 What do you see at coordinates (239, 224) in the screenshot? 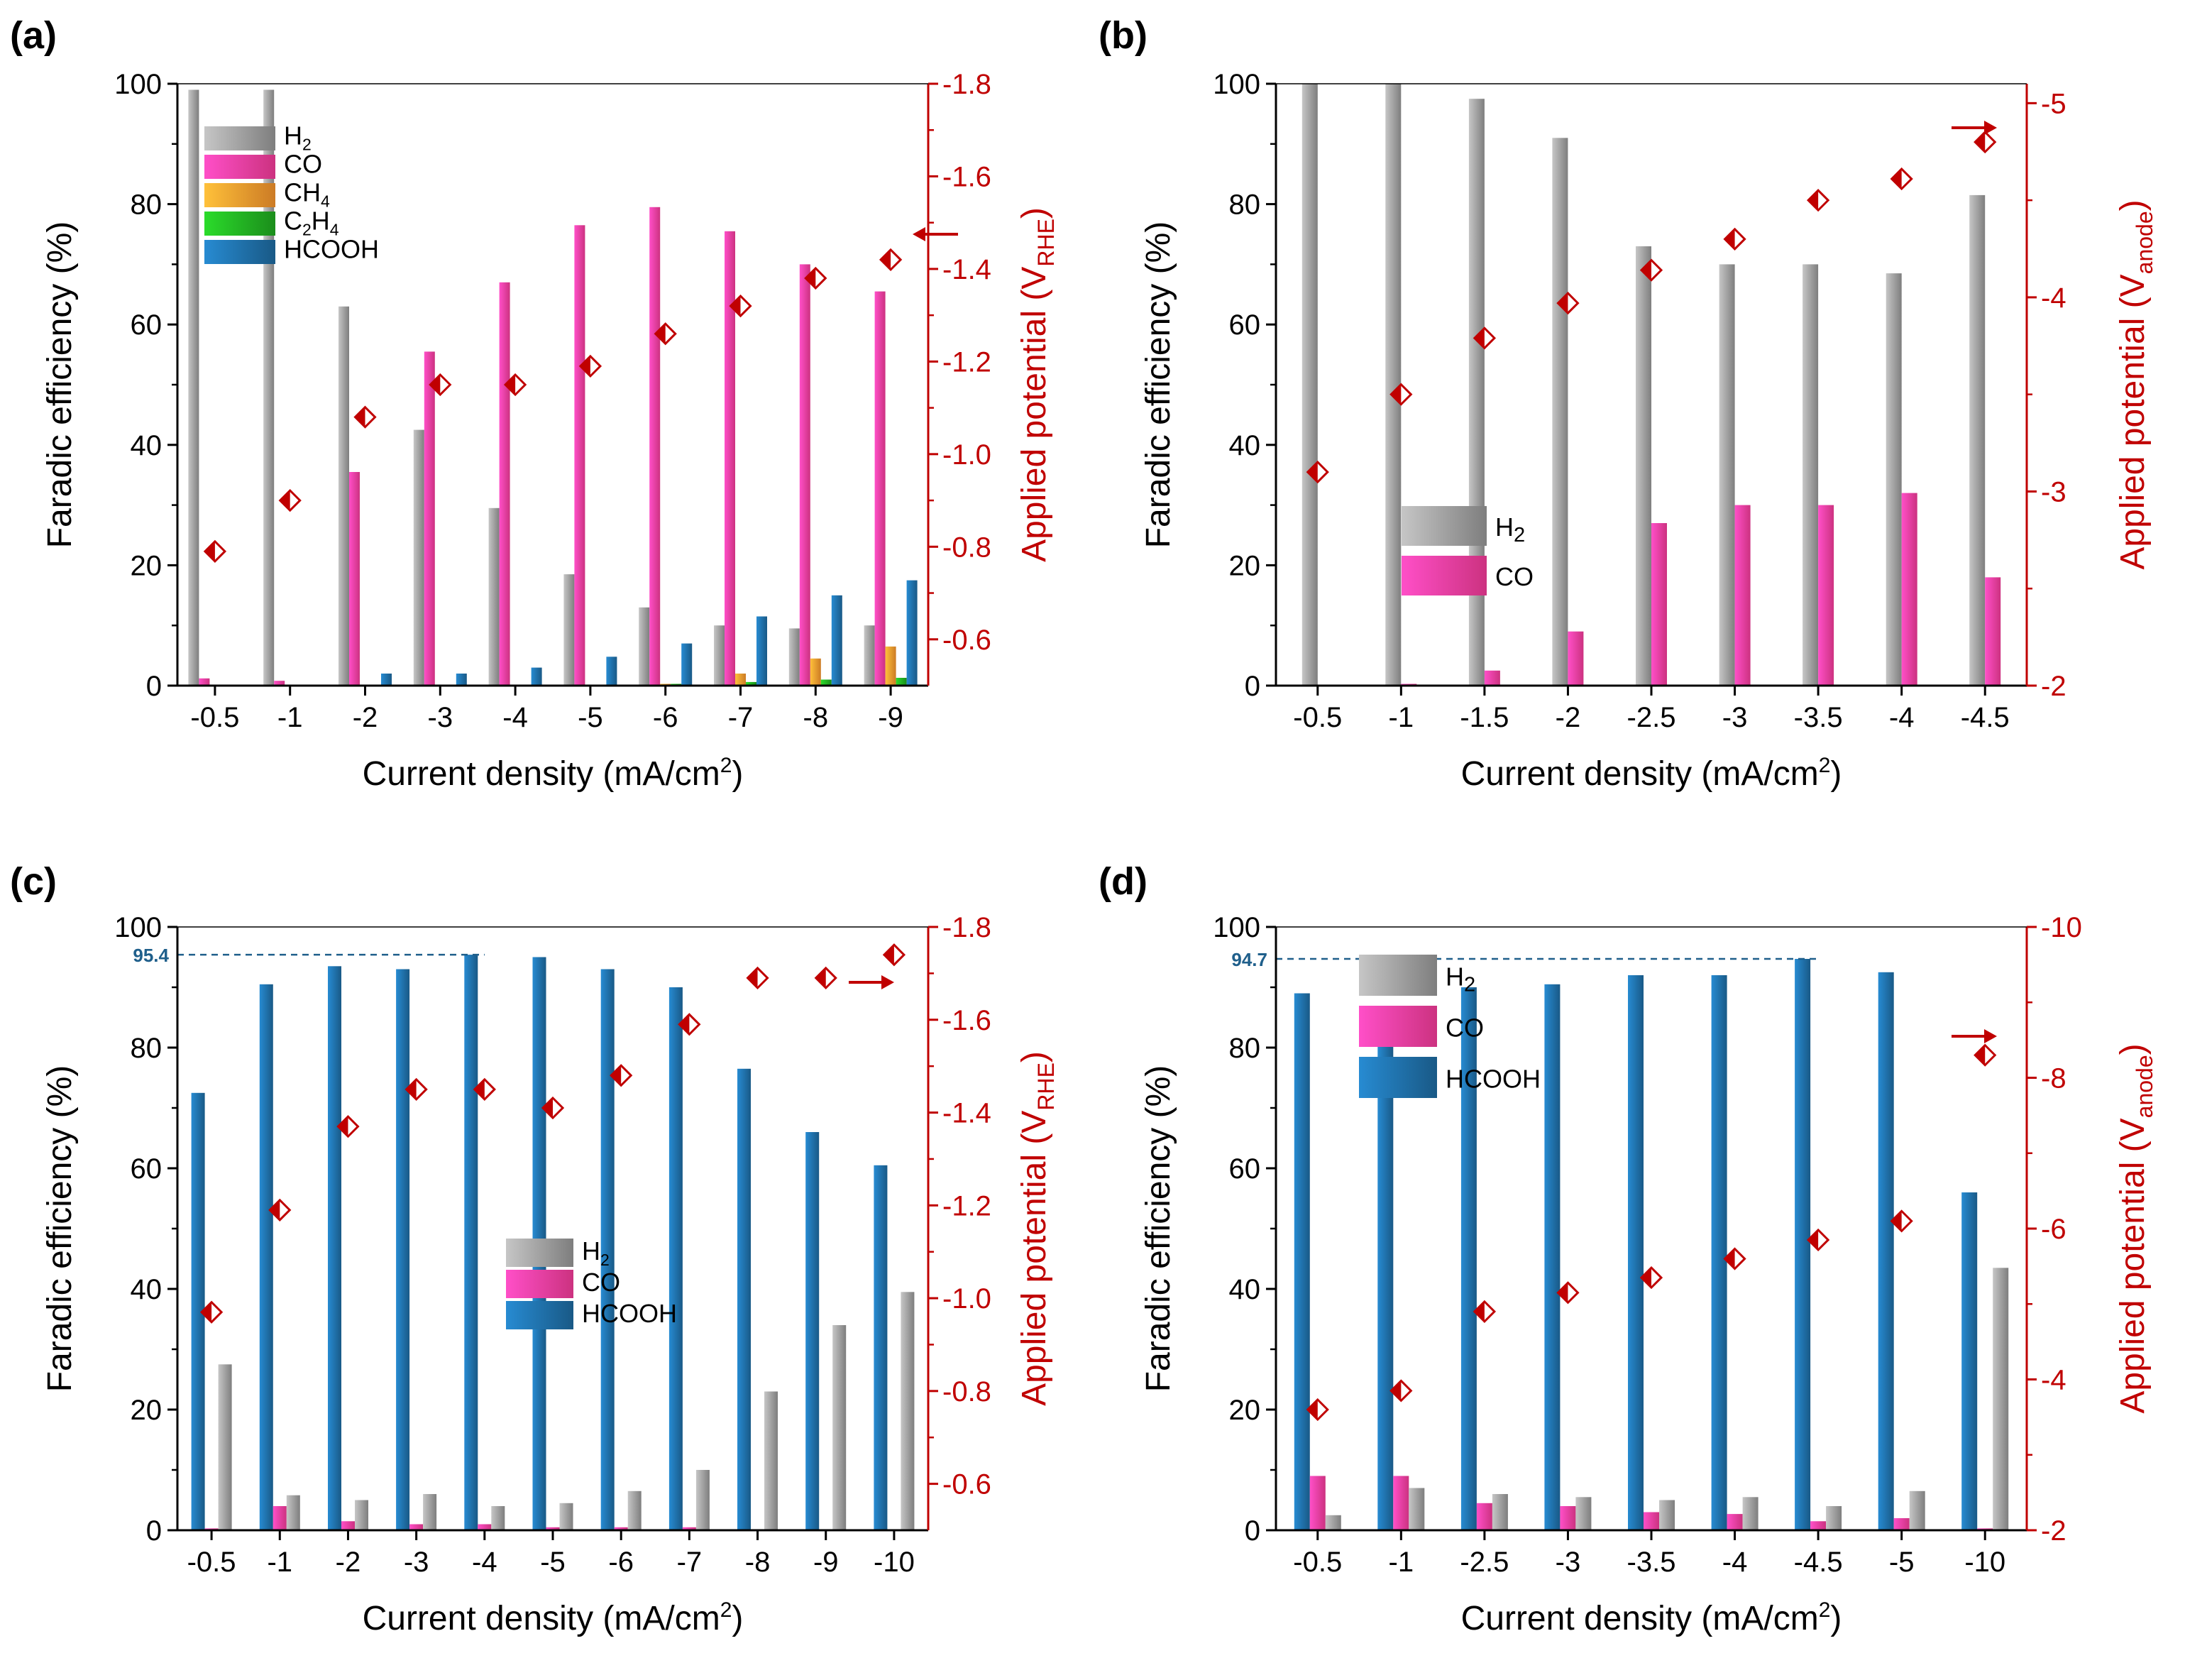
I see `legend-swatch-C2H4` at bounding box center [239, 224].